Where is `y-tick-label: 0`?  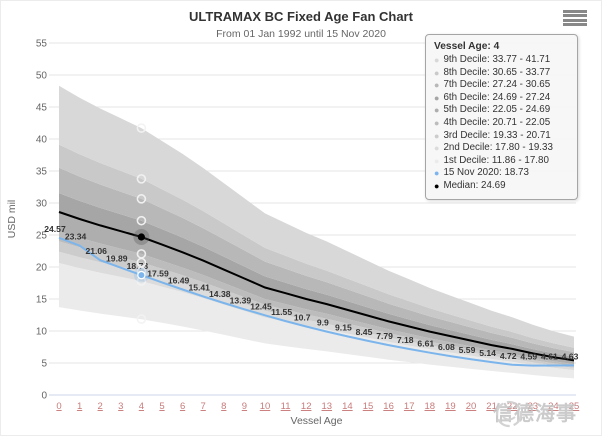 y-tick-label: 0 is located at coordinates (44, 396).